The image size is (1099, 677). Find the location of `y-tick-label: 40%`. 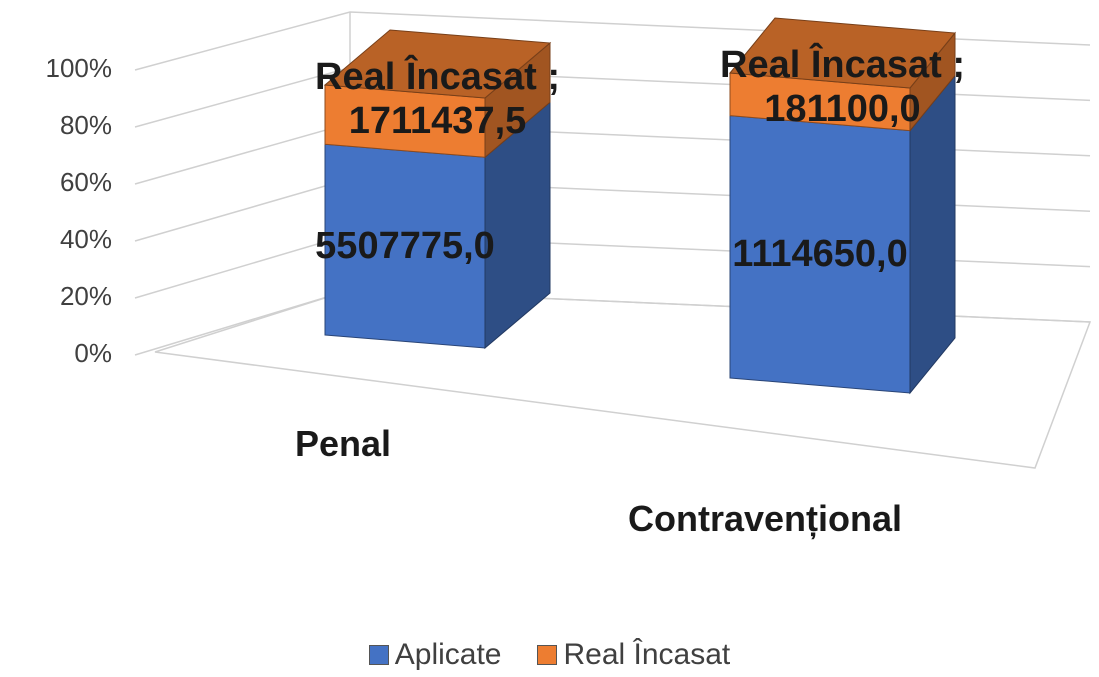

y-tick-label: 40% is located at coordinates (86, 239).